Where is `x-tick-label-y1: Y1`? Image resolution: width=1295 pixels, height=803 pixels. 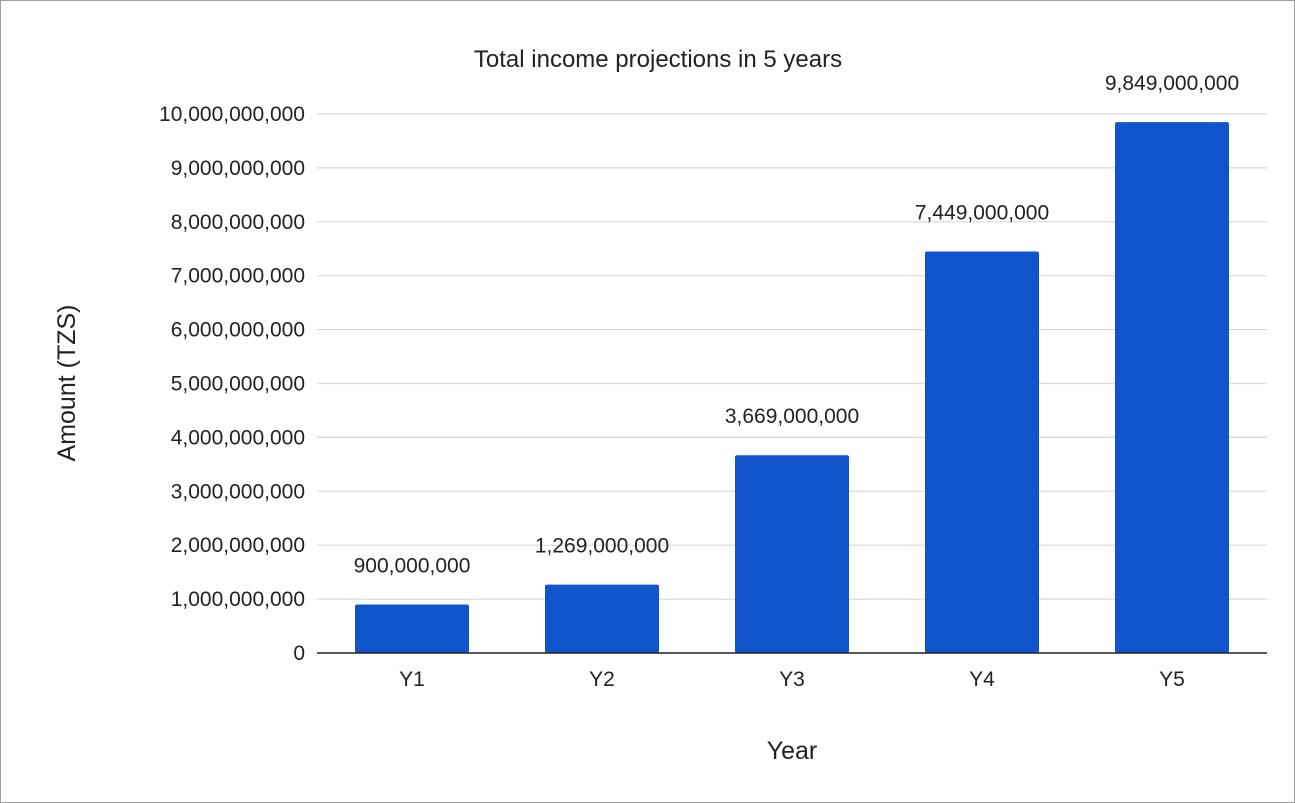
x-tick-label-y1: Y1 is located at coordinates (412, 679).